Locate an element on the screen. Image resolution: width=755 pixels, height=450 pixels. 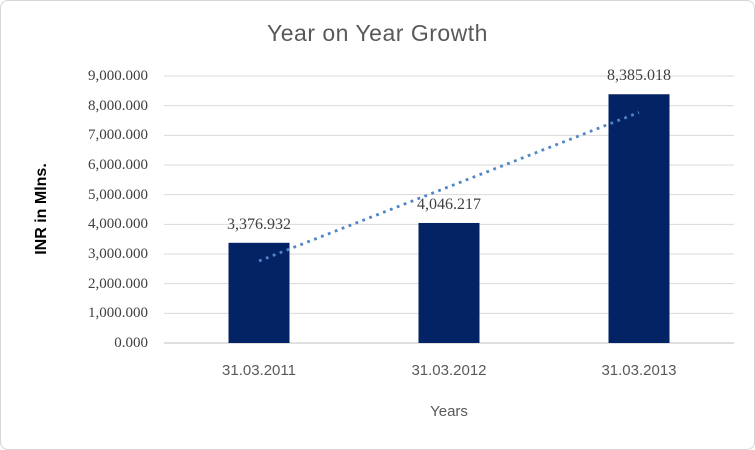
x-tick-label: 31.03.2012 is located at coordinates (449, 370).